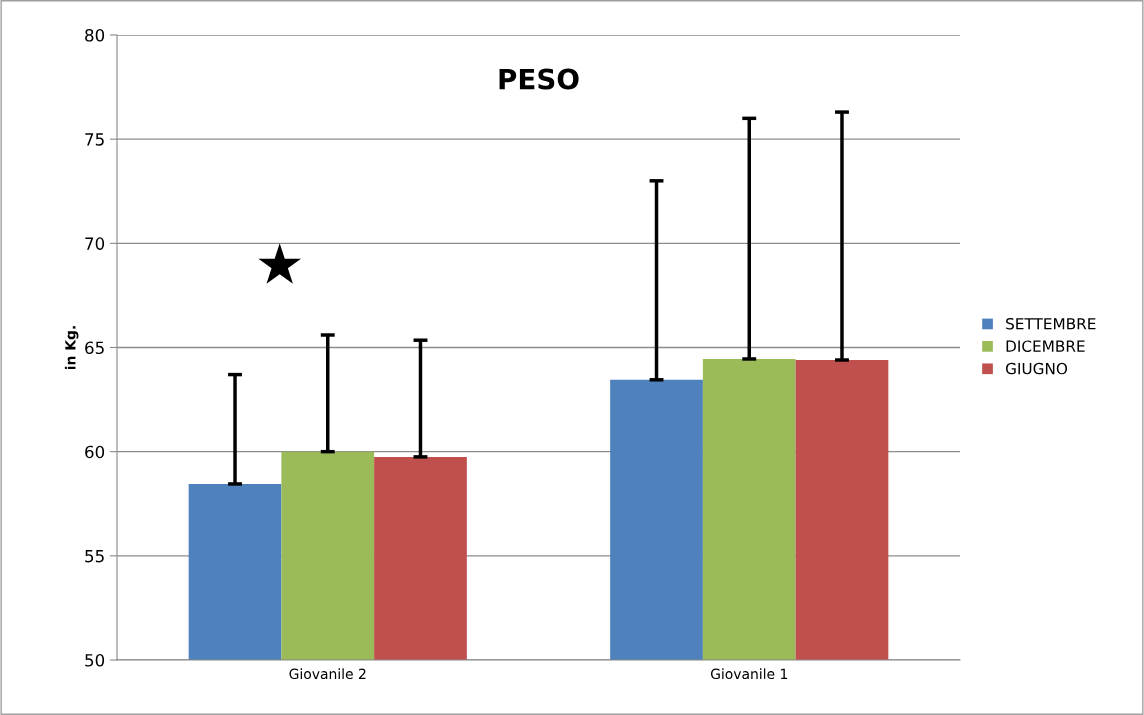 This screenshot has width=1144, height=715. What do you see at coordinates (749, 674) in the screenshot?
I see `x-tick-label: Giovanile 1` at bounding box center [749, 674].